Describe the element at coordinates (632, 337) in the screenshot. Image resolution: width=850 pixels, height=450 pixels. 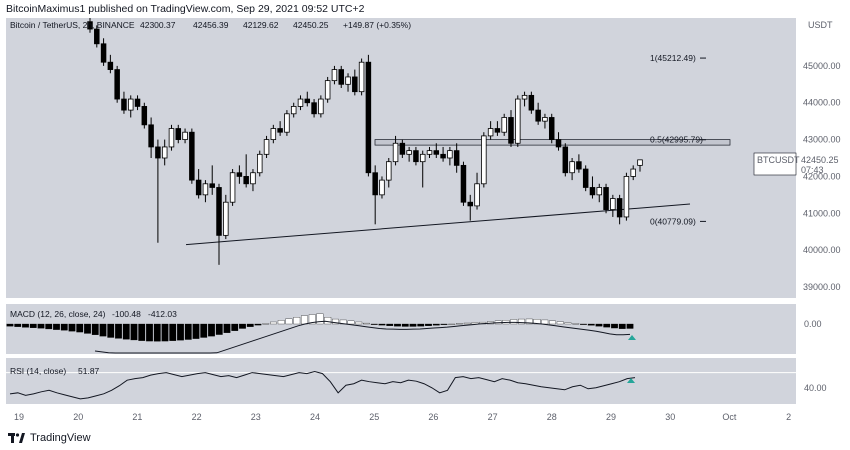
I see `macd-cross-marker` at that location.